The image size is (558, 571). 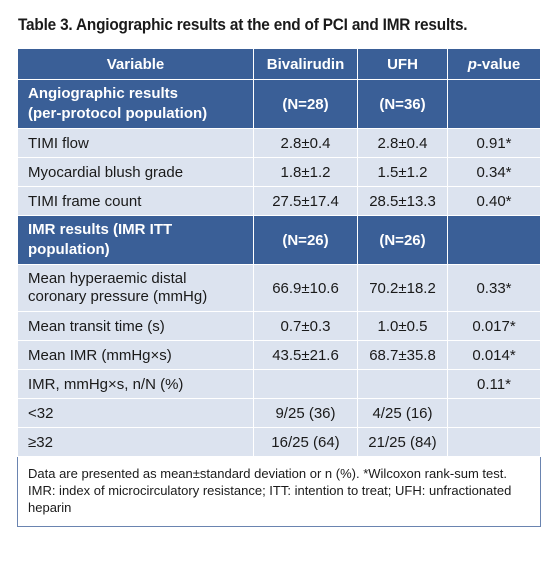 What do you see at coordinates (69, 249) in the screenshot?
I see `section-label-line2: population)` at bounding box center [69, 249].